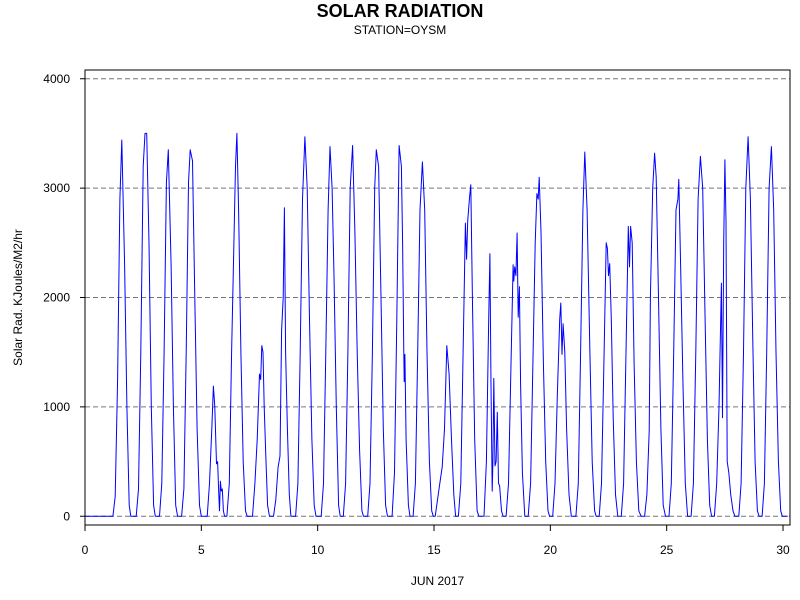 The height and width of the screenshot is (600, 800). I want to click on chart-title: SOLAR RADIATION, so click(400, 11).